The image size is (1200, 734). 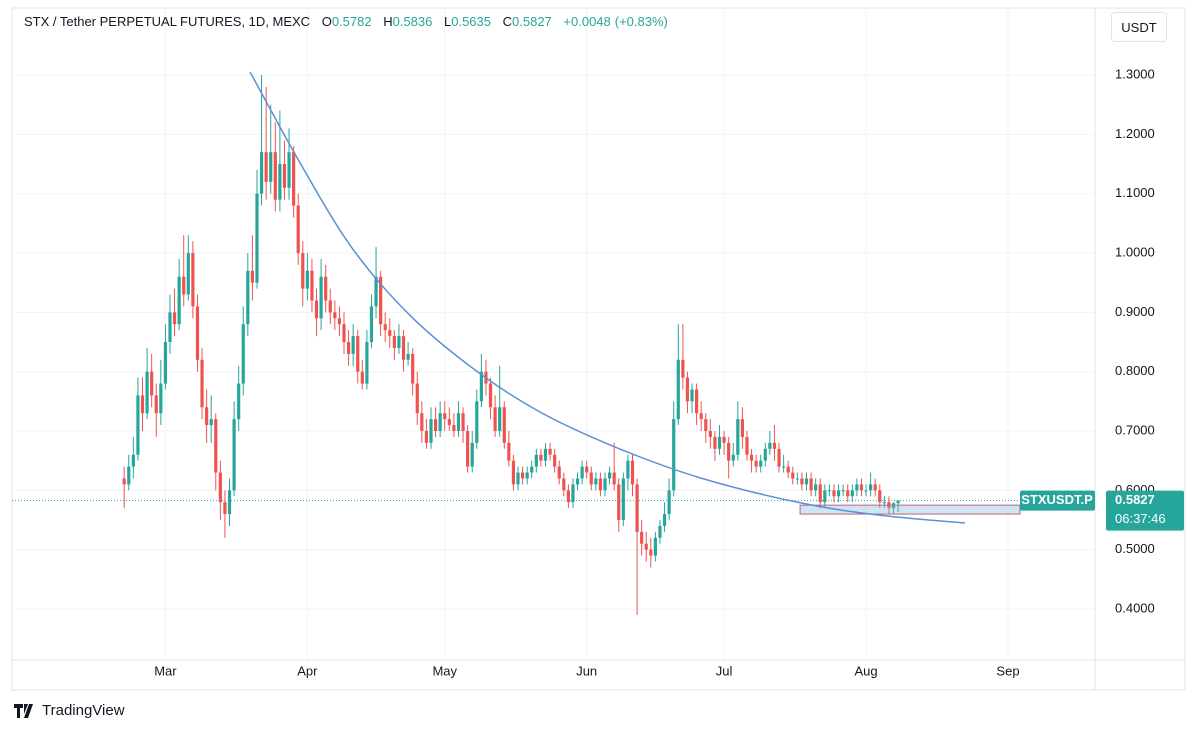 What do you see at coordinates (448, 21) in the screenshot?
I see `ohlc-key: L` at bounding box center [448, 21].